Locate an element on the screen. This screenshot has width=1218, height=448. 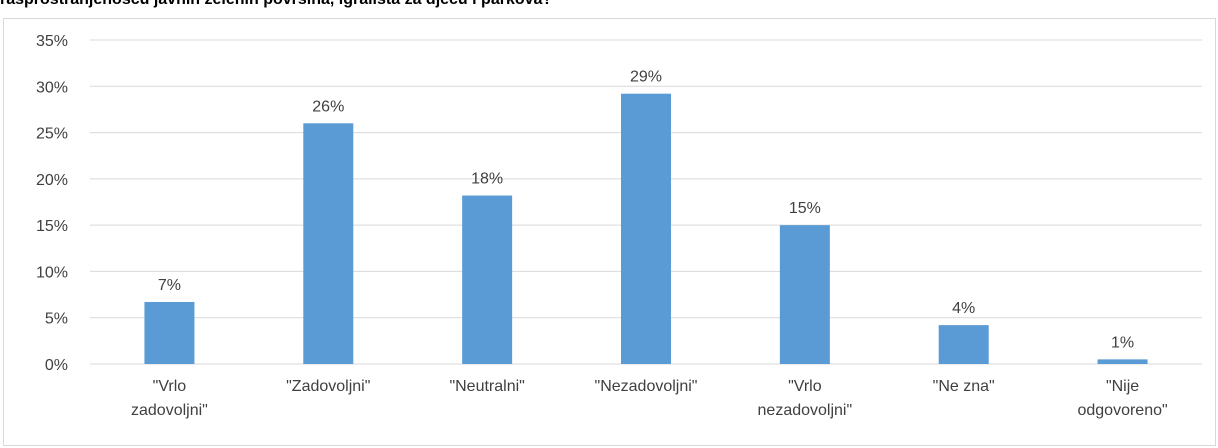
y-tick-label: 15% is located at coordinates (52, 226).